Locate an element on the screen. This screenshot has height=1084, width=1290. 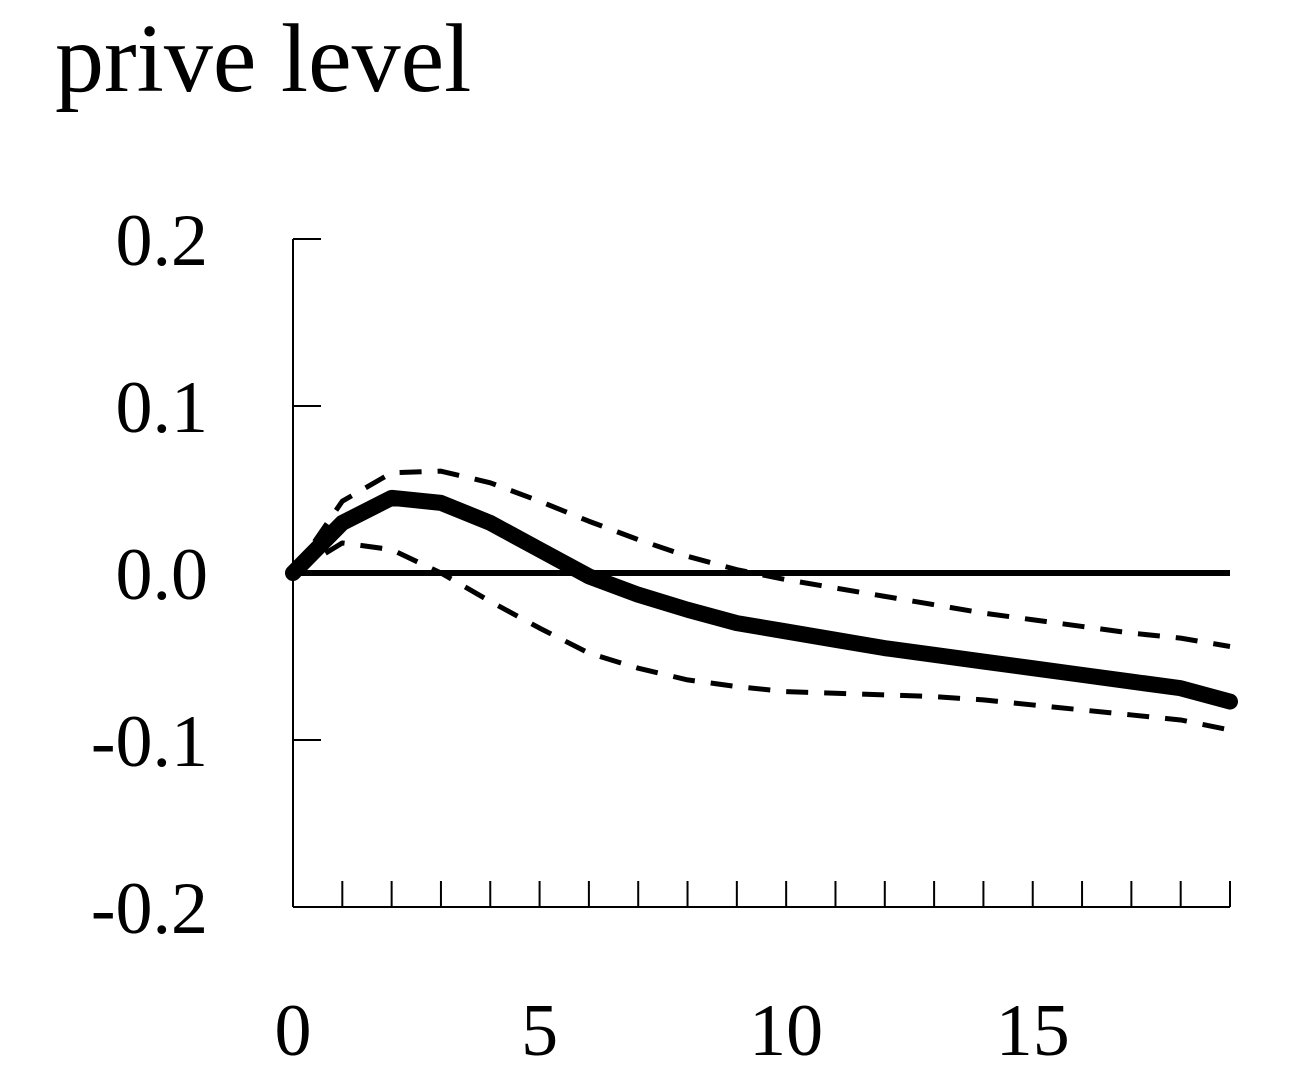
x-tick-label: 10 is located at coordinates (786, 1031).